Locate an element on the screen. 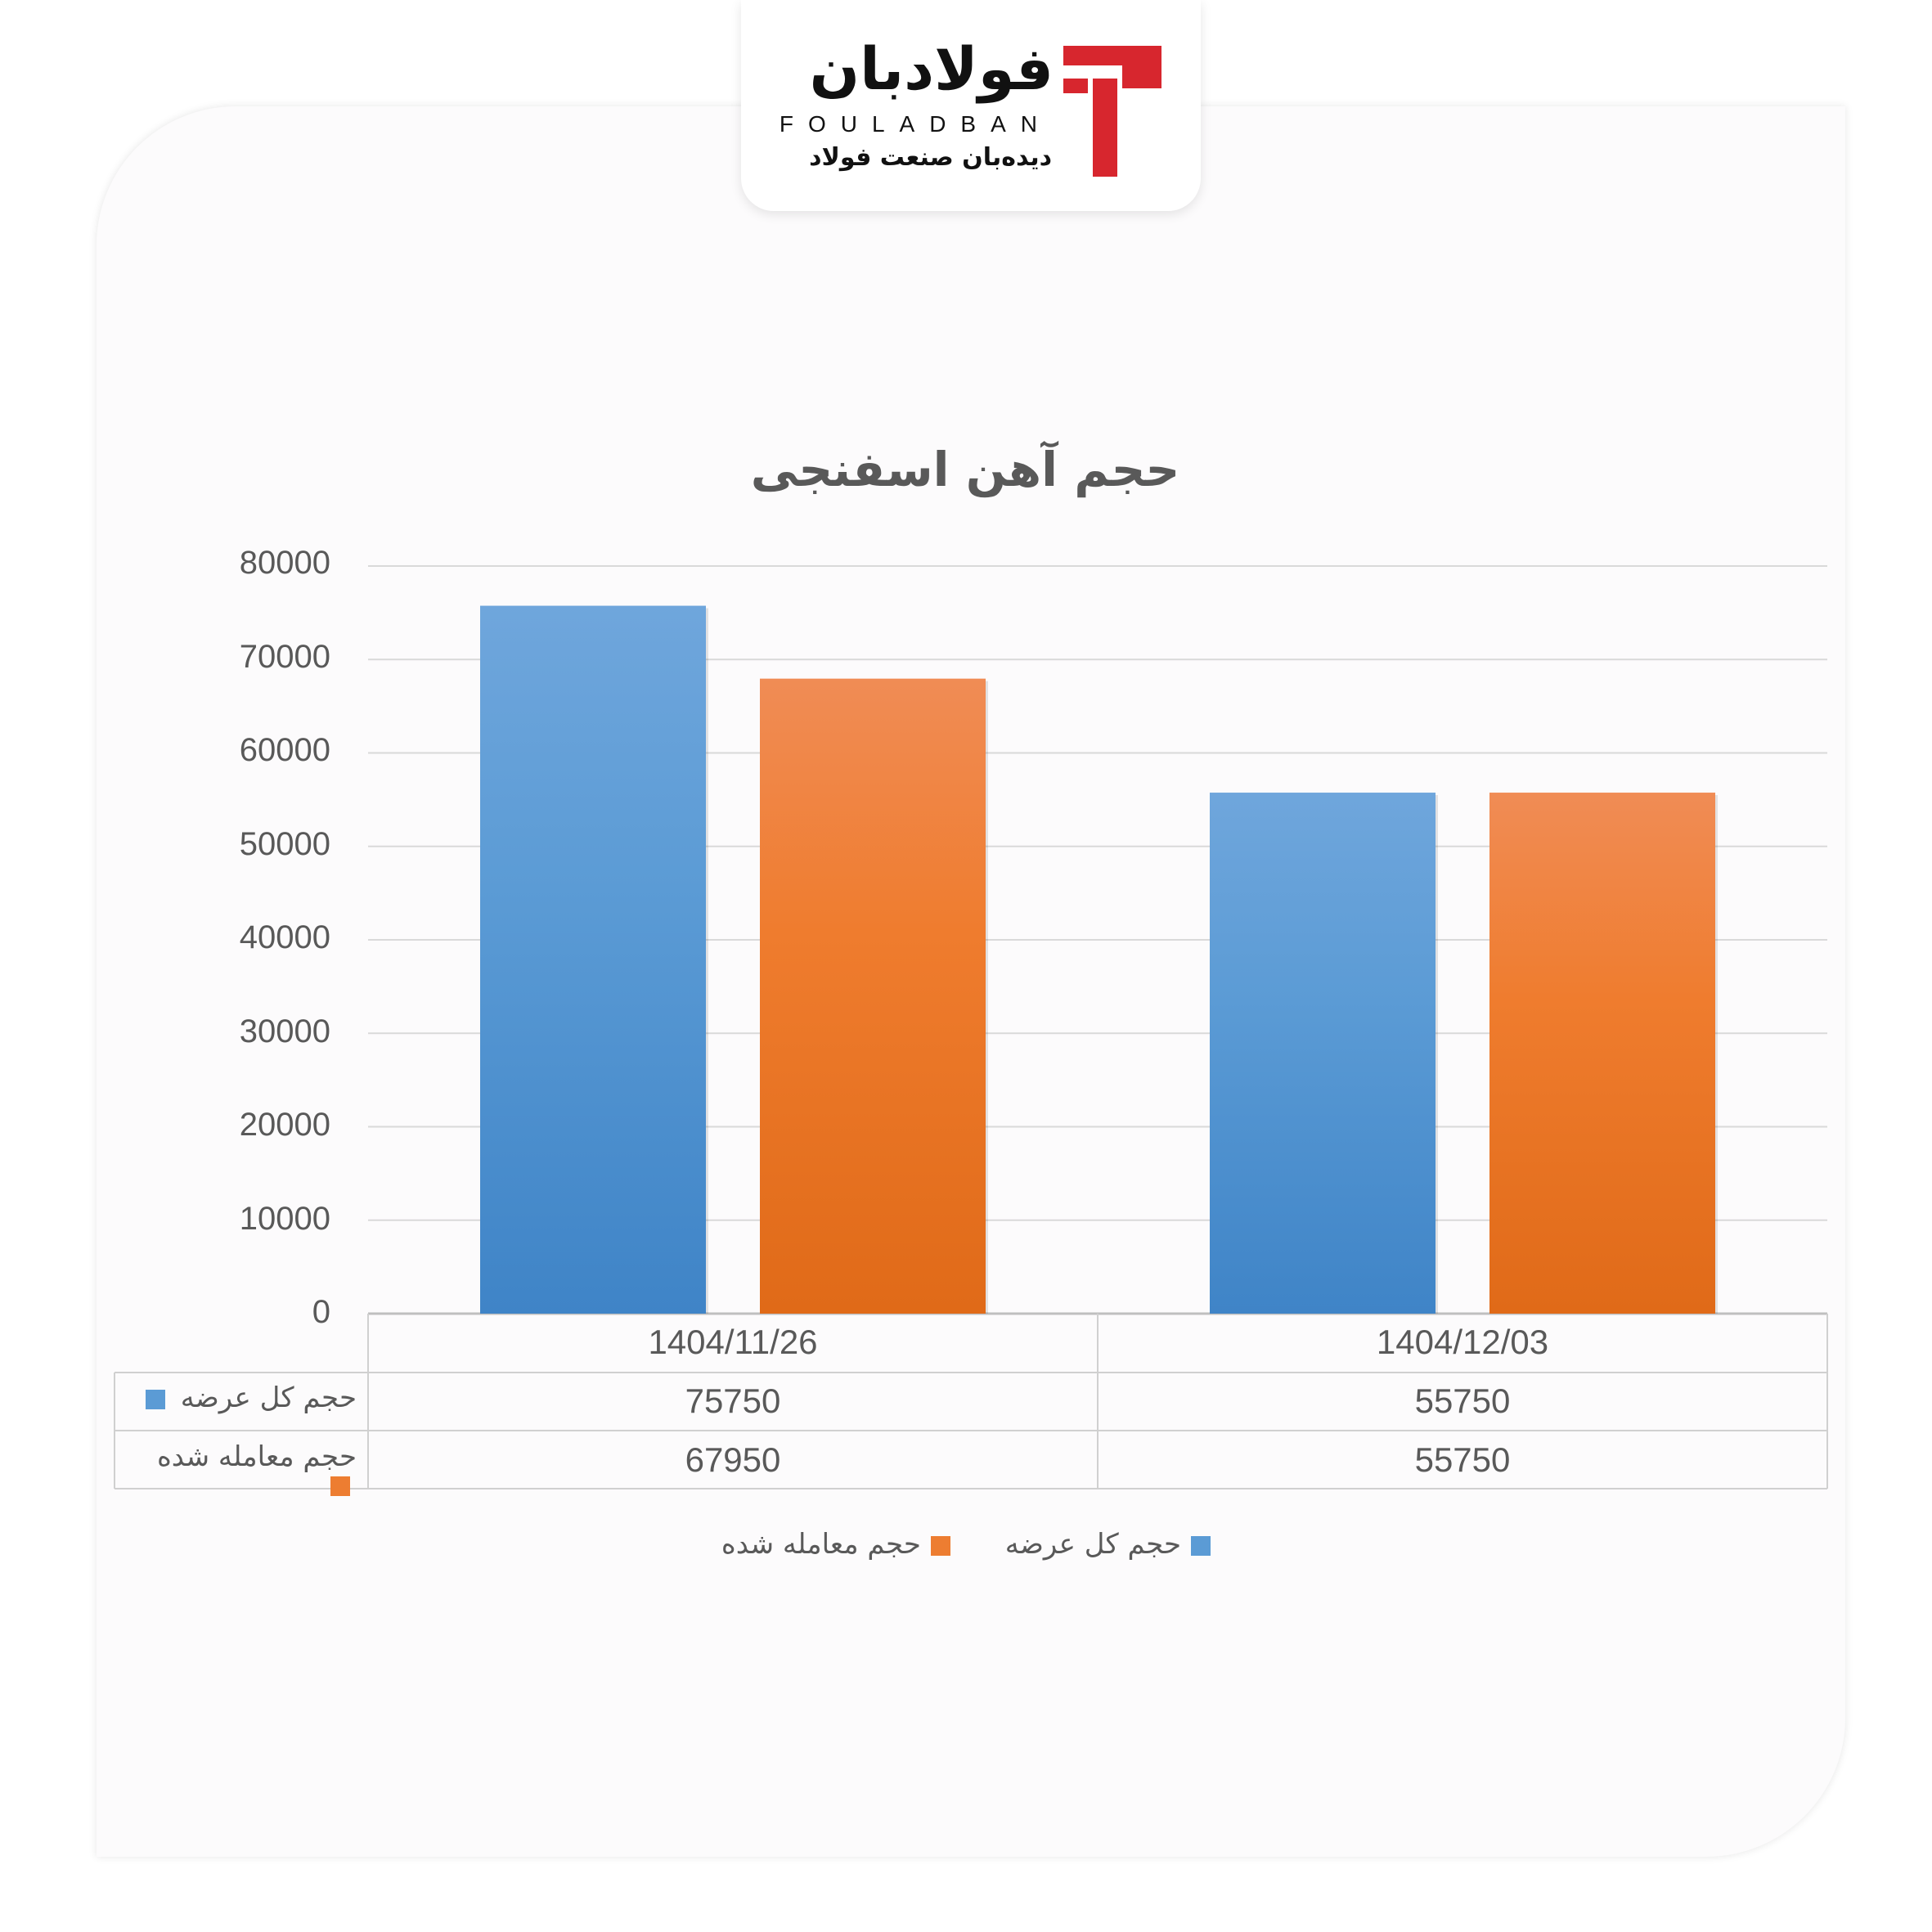 Image resolution: width=1932 pixels, height=1932 pixels. table-row-label: حجم کل عرضه is located at coordinates (240, 1398).